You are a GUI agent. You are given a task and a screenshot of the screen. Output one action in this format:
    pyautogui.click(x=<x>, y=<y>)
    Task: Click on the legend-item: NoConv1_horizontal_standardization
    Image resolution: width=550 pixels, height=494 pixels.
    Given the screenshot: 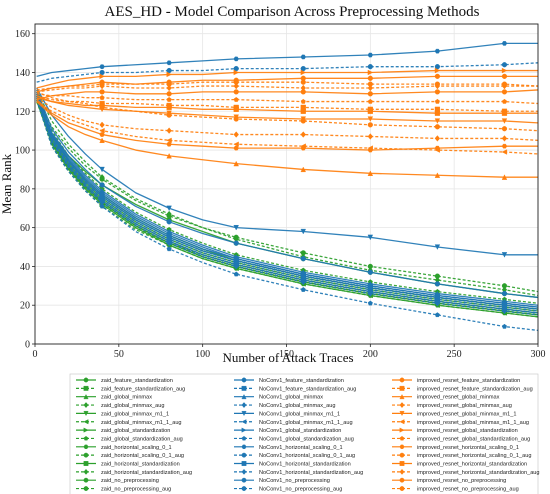 What is the action you would take?
    pyautogui.click(x=292, y=464)
    